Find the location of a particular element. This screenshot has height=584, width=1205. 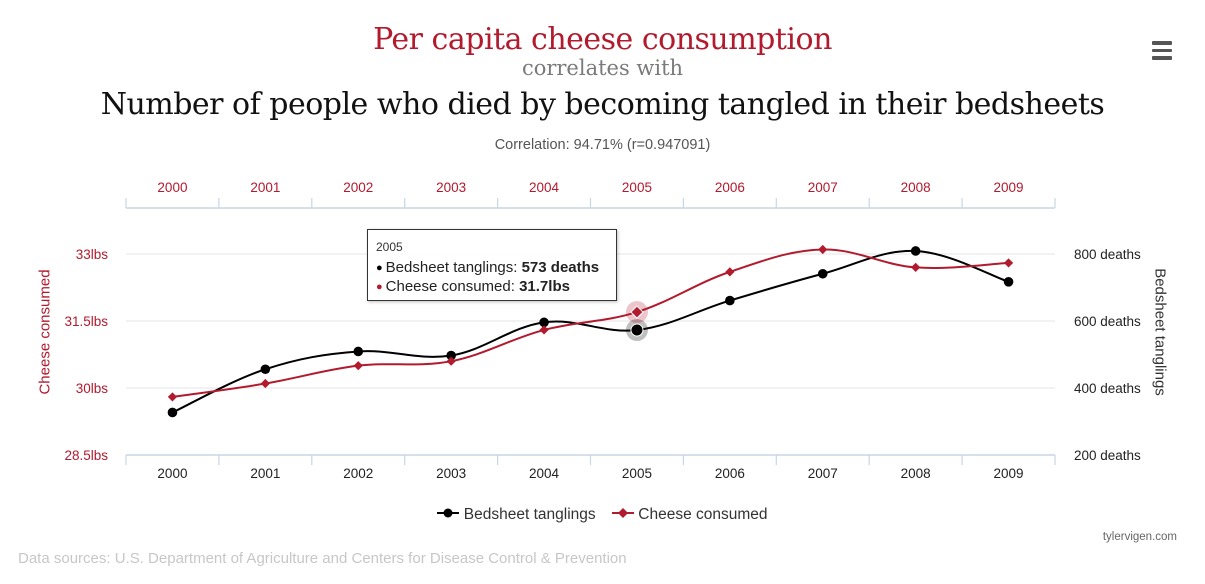

x-tick-label-bottom: 2002 is located at coordinates (358, 473).